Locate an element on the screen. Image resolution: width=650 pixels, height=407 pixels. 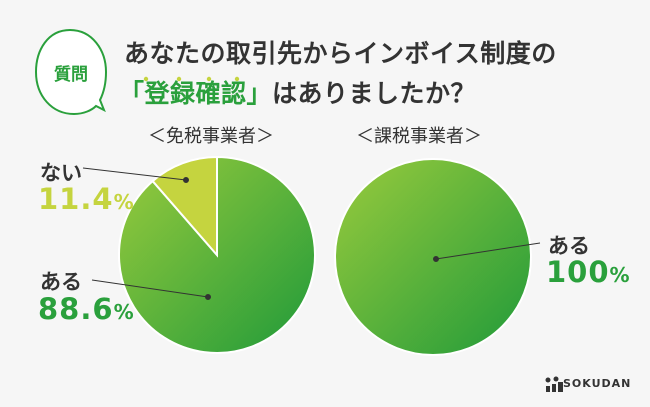
value-aru-right: 100% is located at coordinates (588, 272).